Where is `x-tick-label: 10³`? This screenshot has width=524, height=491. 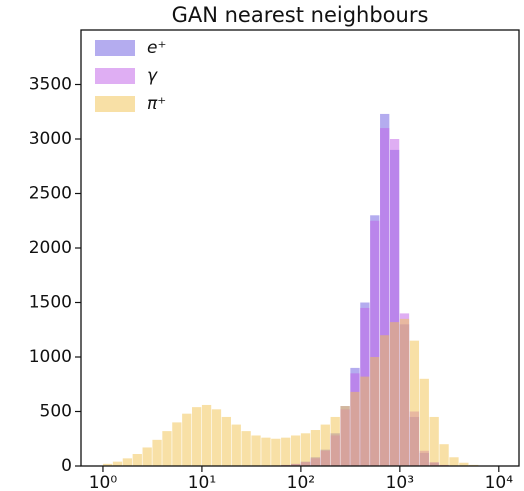 x-tick-label: 10³ is located at coordinates (400, 482).